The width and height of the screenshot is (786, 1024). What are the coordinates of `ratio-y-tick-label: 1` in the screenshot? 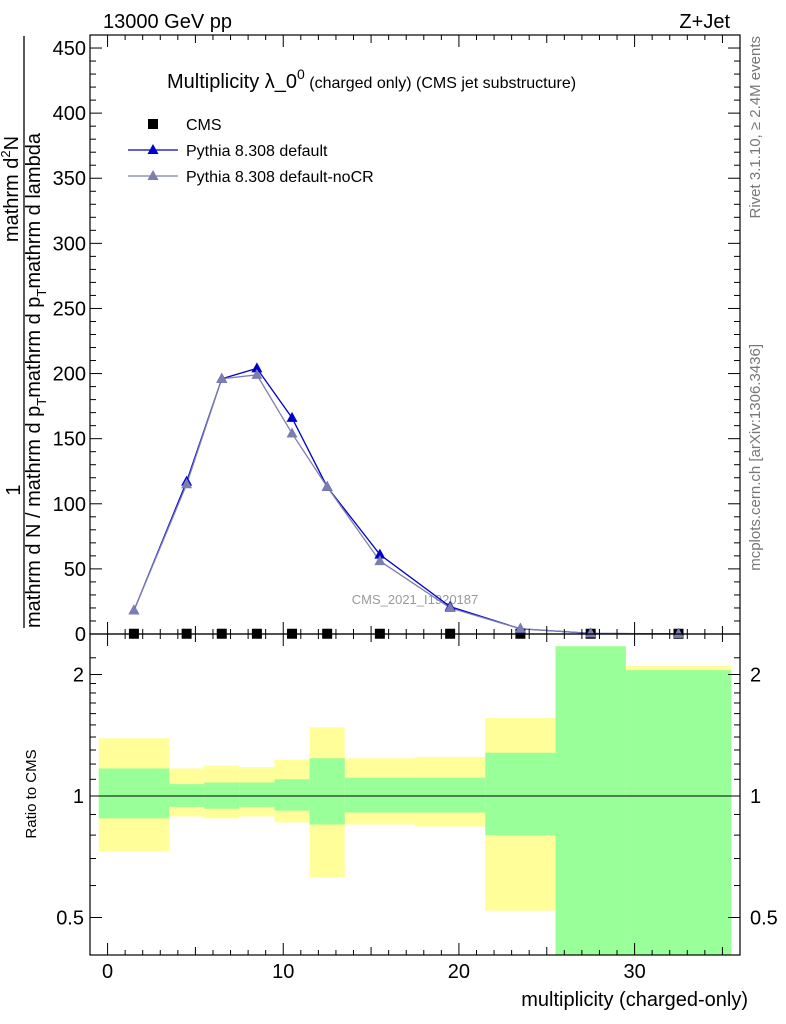 It's located at (78, 797).